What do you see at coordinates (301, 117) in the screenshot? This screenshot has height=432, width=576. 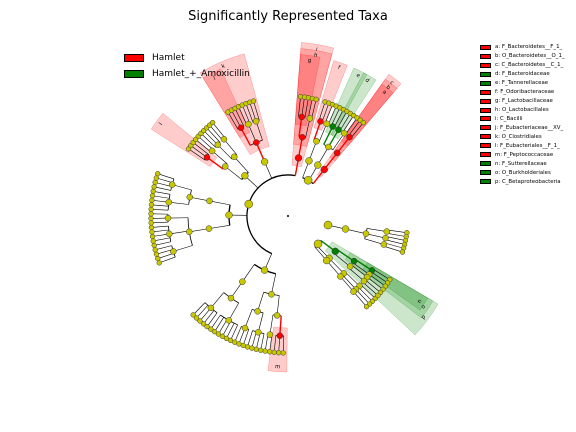 I see `clade-node-g` at bounding box center [301, 117].